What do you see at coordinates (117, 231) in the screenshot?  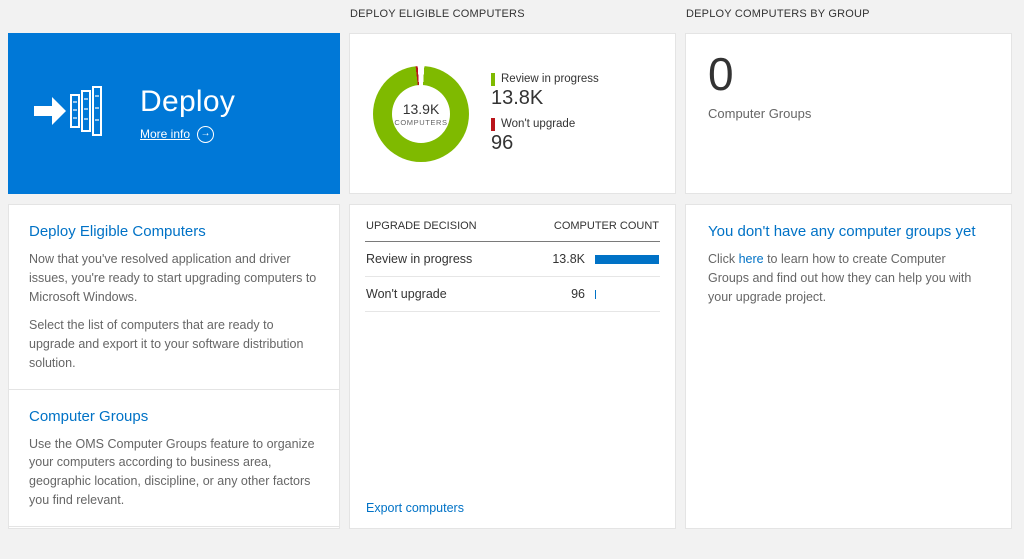 I see `deploy-eligible-heading: Deploy Eligible Computers` at bounding box center [117, 231].